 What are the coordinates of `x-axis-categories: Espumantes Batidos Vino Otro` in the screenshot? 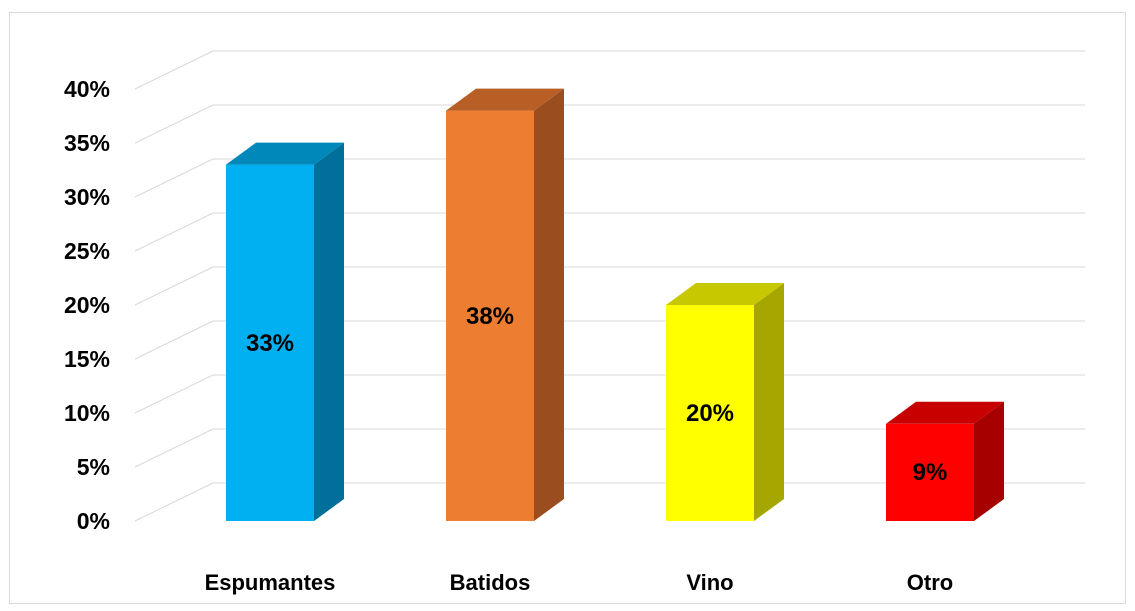 It's located at (579, 582).